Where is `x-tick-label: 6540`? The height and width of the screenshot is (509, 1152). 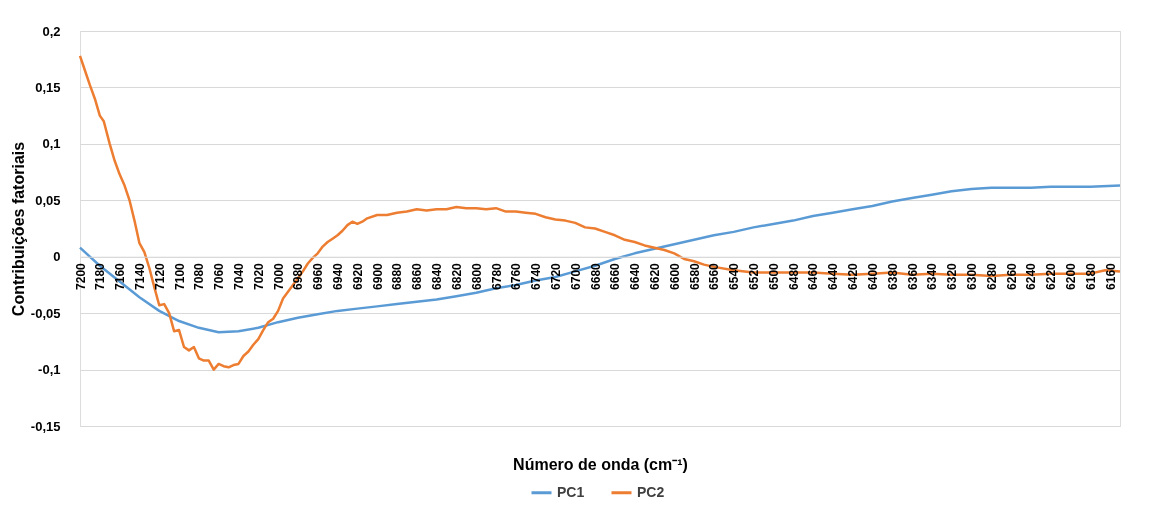 x-tick-label: 6540 is located at coordinates (734, 276).